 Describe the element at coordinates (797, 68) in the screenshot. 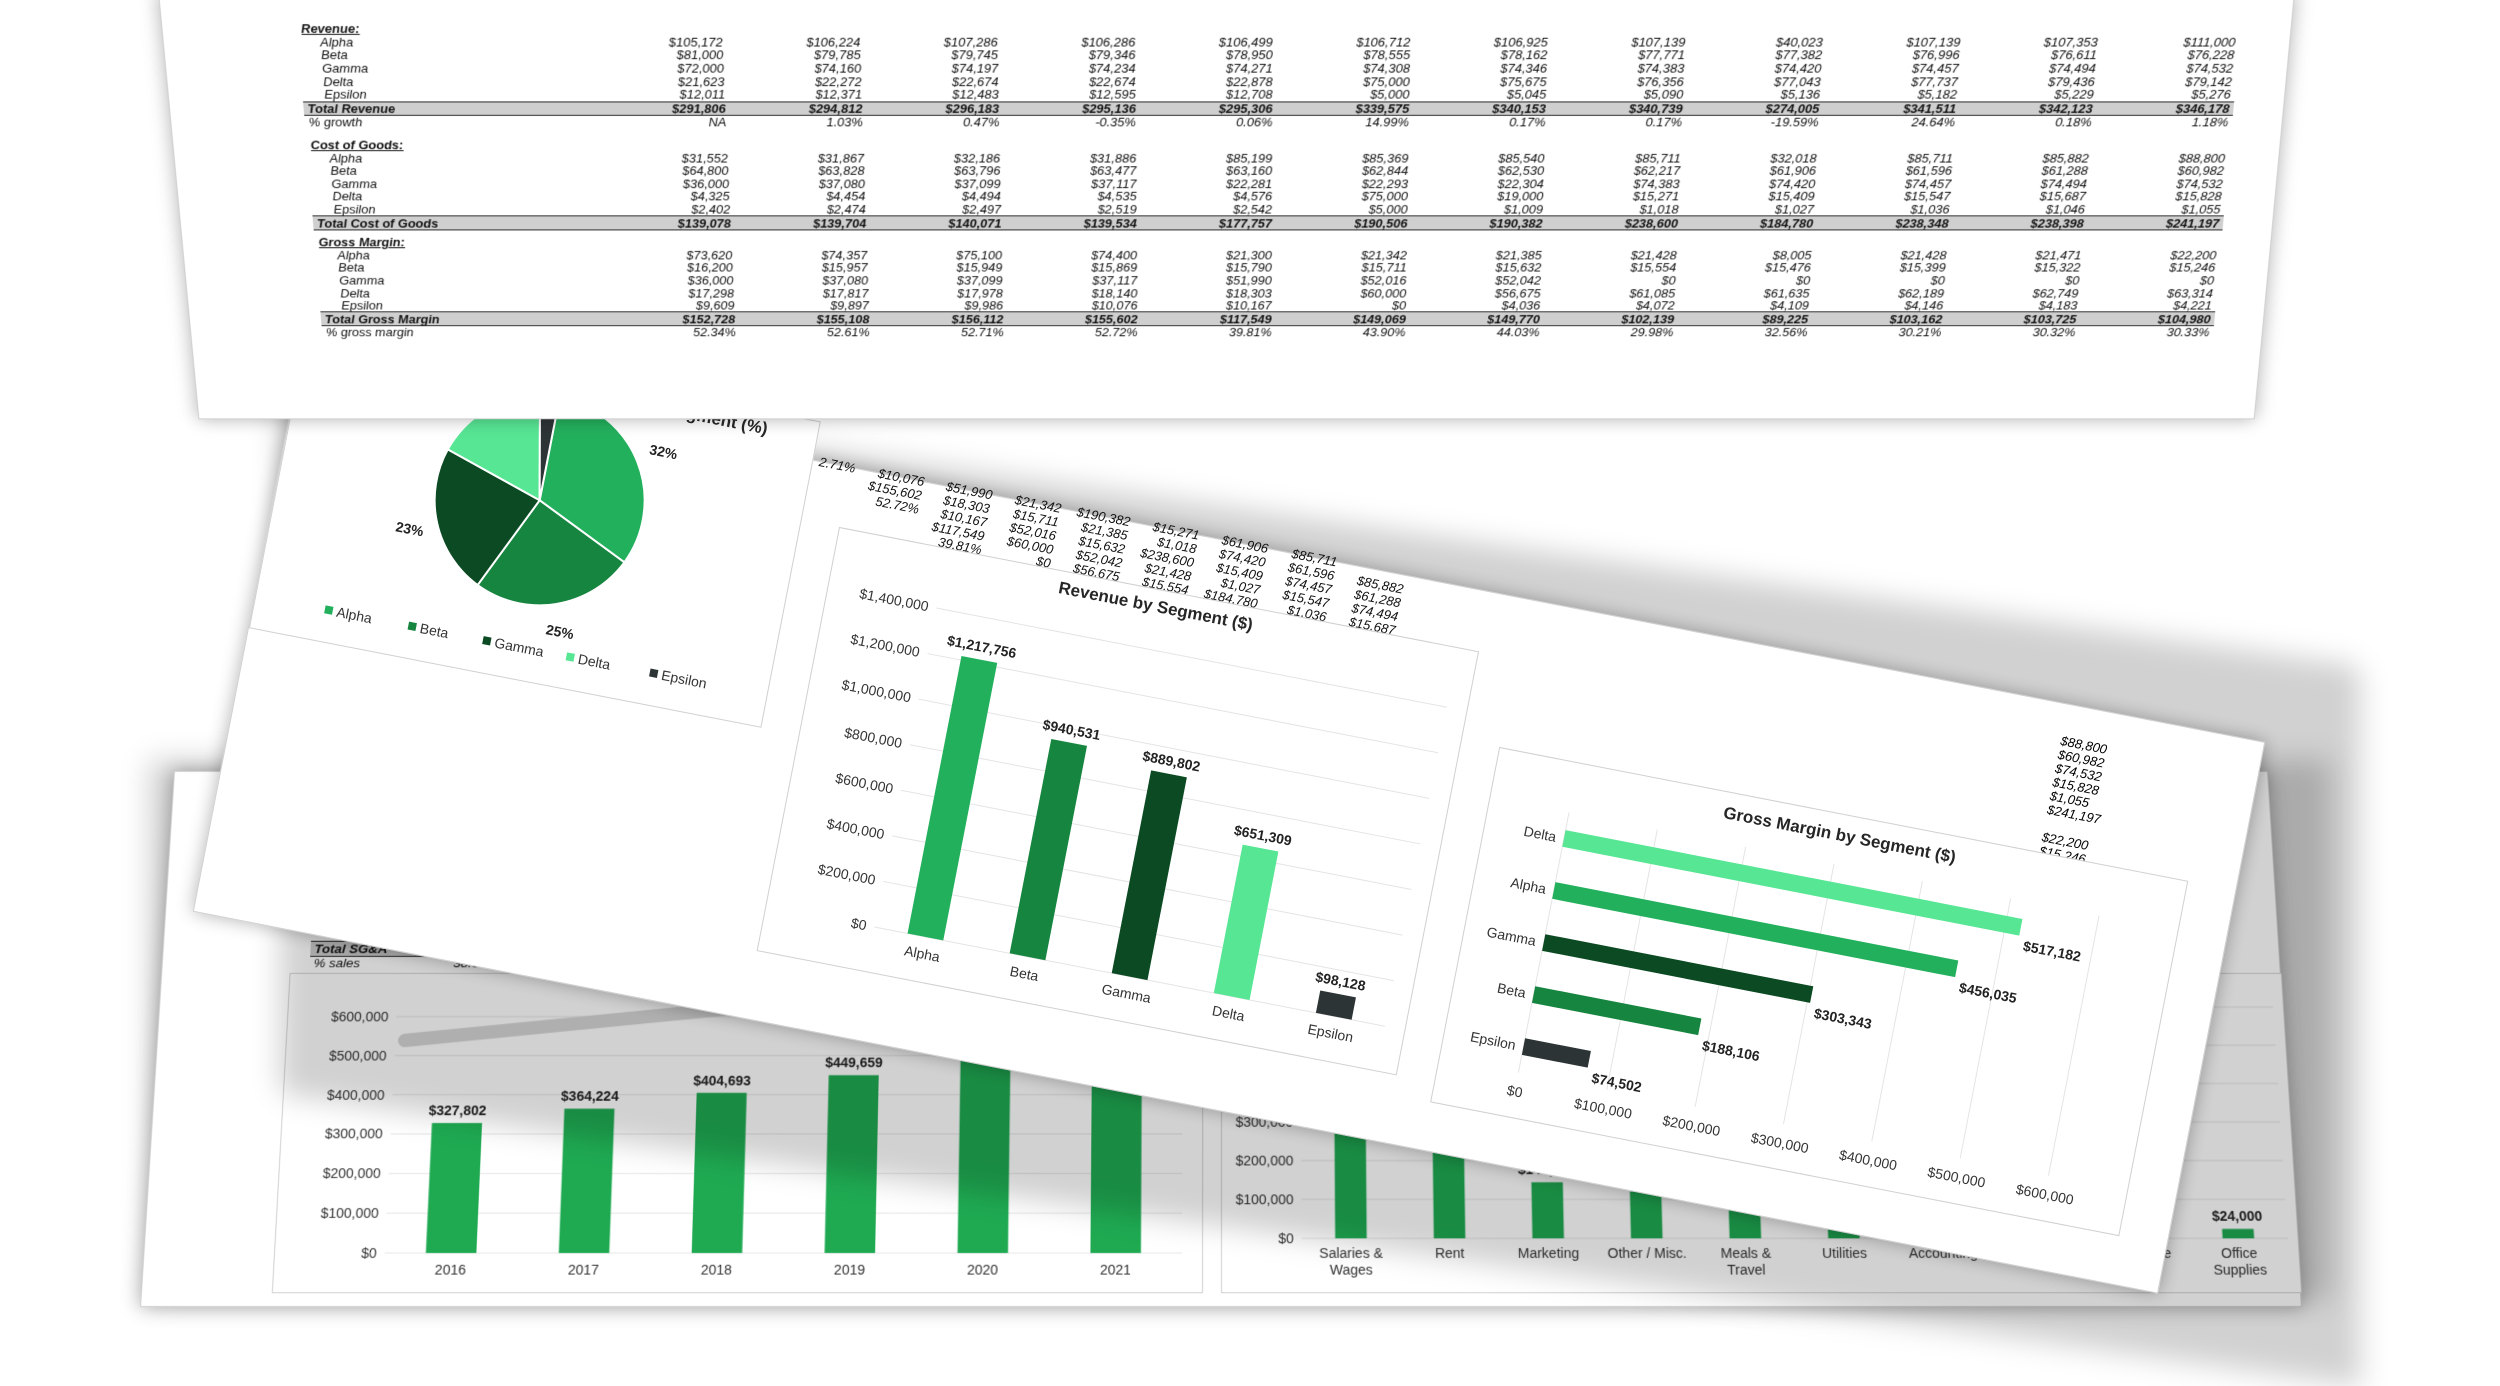

I see `value-cell: $74,160` at that location.